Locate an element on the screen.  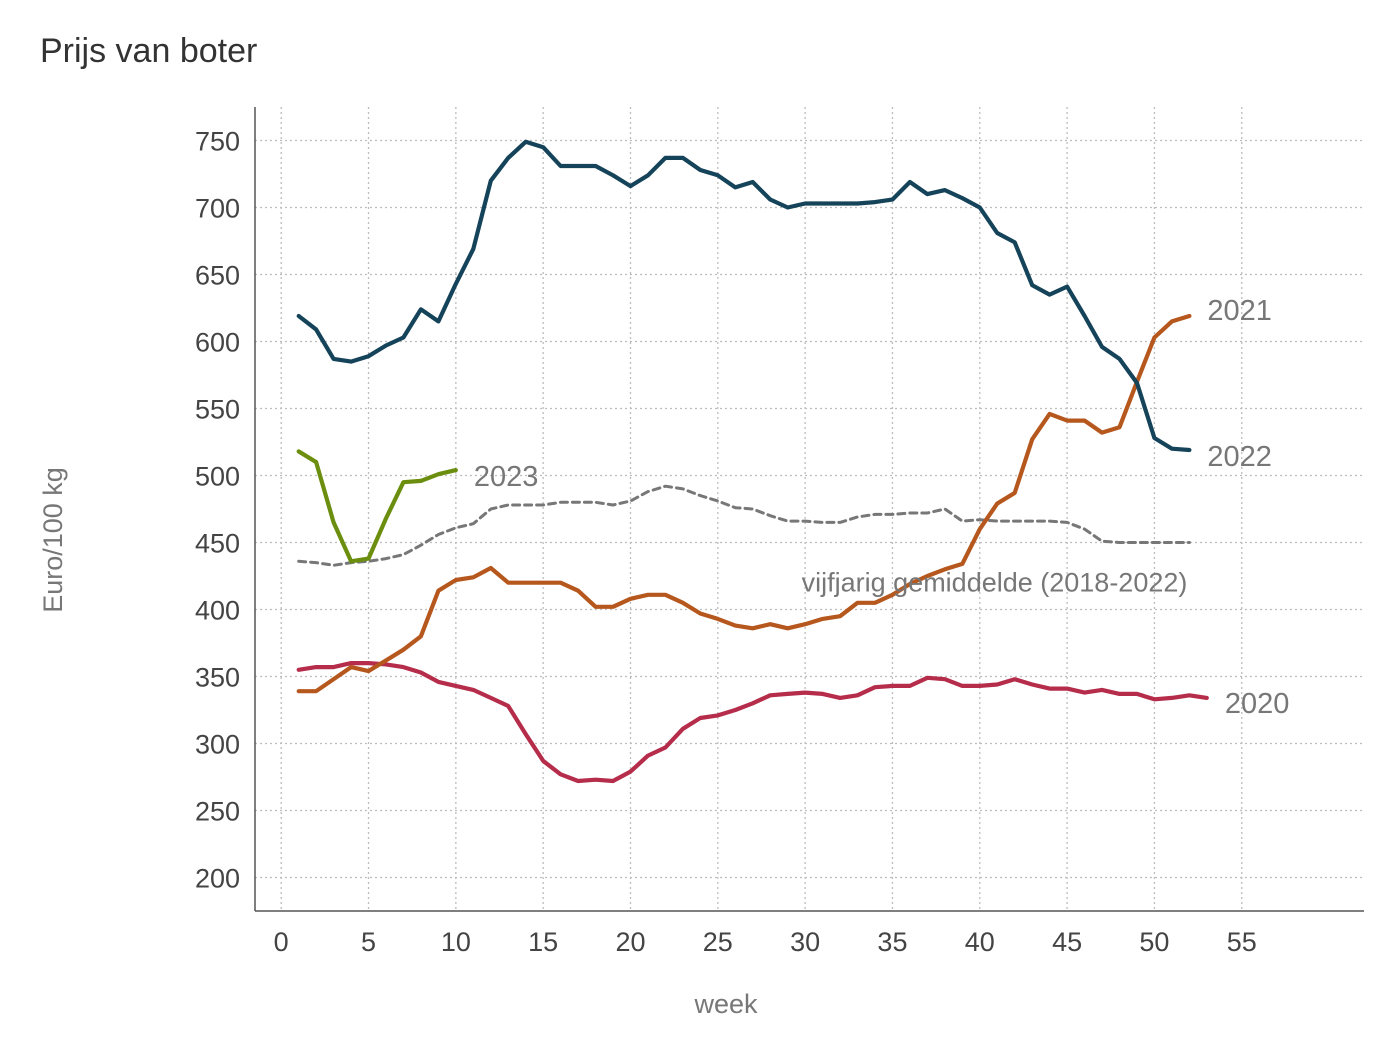
x-axis-title: week is located at coordinates (725, 1004).